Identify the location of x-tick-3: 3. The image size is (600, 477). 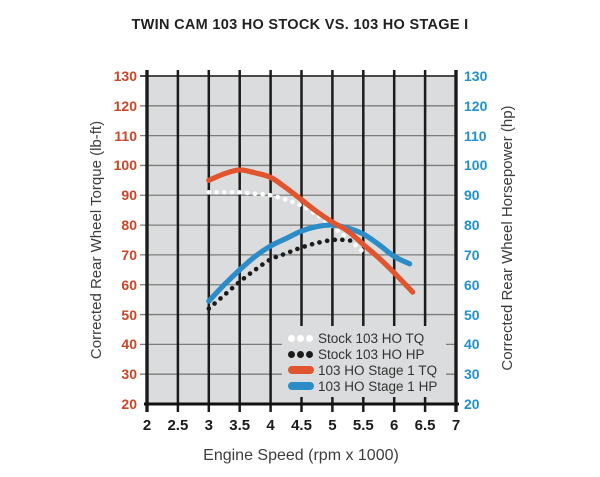
(208, 425).